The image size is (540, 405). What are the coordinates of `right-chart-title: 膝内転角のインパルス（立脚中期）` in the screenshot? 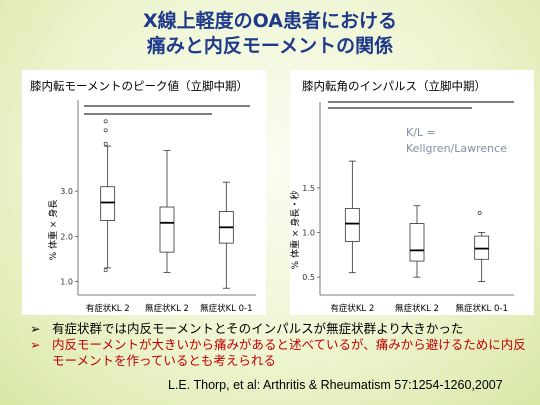 It's located at (394, 86).